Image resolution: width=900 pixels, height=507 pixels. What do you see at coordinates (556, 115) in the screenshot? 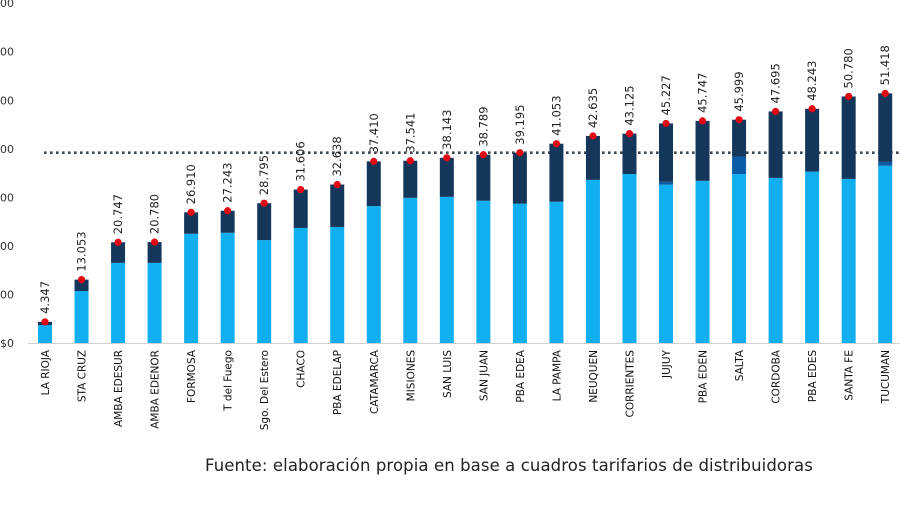
I see `value-label: 41.053` at bounding box center [556, 115].